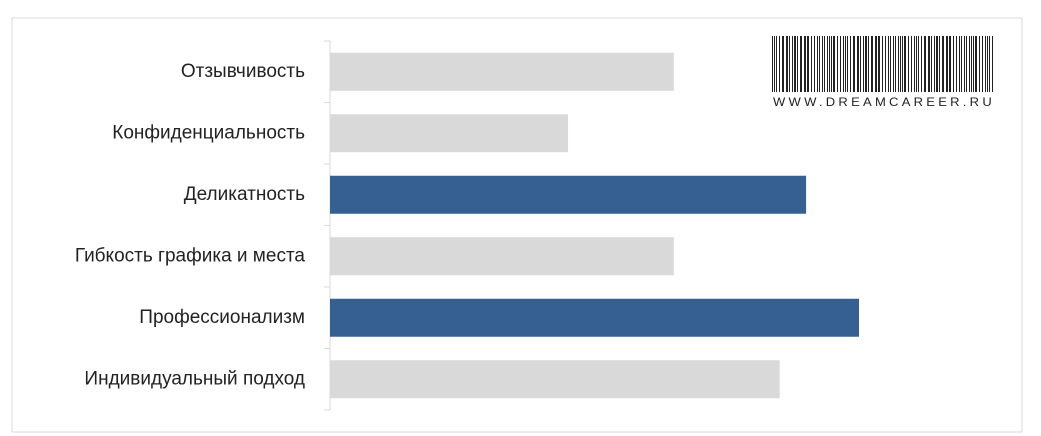 The image size is (1041, 436). I want to click on y-tick-label: Отзывчивость, so click(243, 71).